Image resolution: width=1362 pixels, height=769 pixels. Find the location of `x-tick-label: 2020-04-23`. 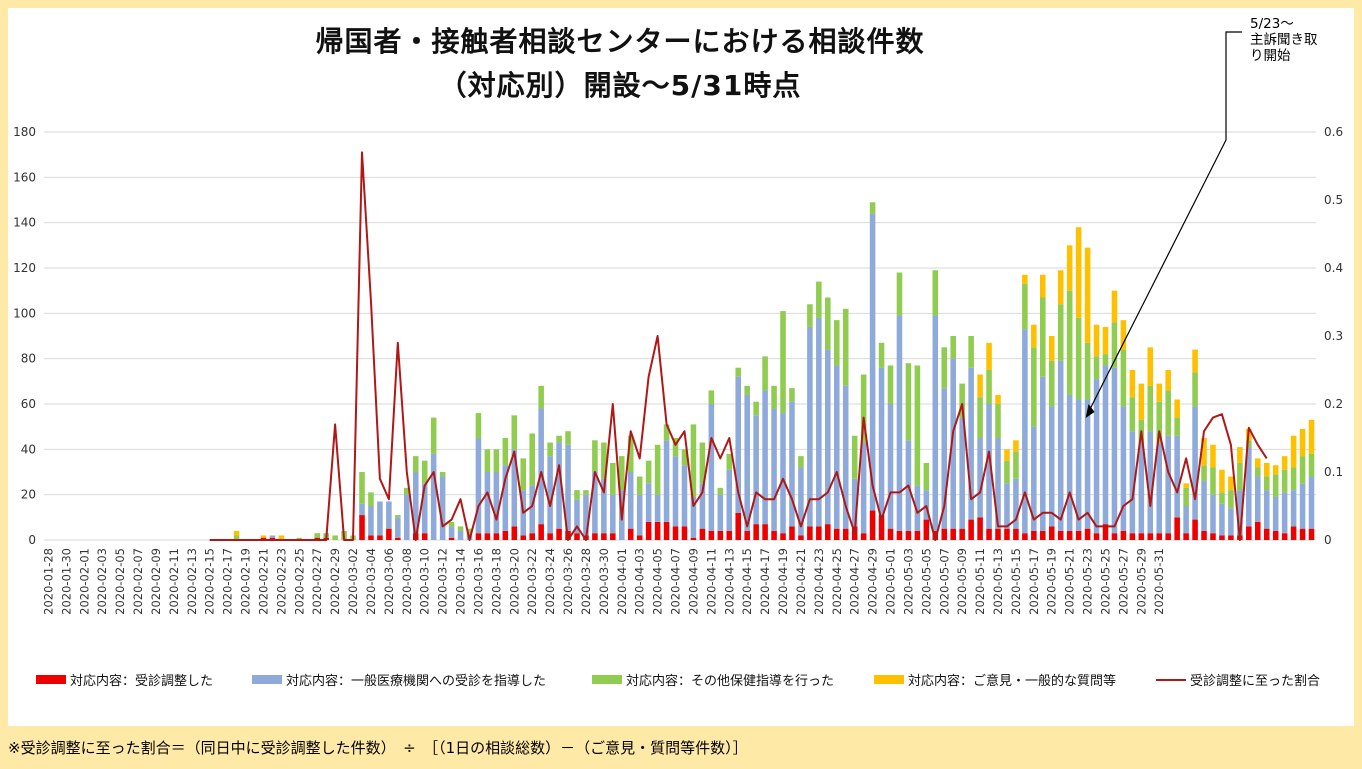

x-tick-label: 2020-04-23 is located at coordinates (819, 581).